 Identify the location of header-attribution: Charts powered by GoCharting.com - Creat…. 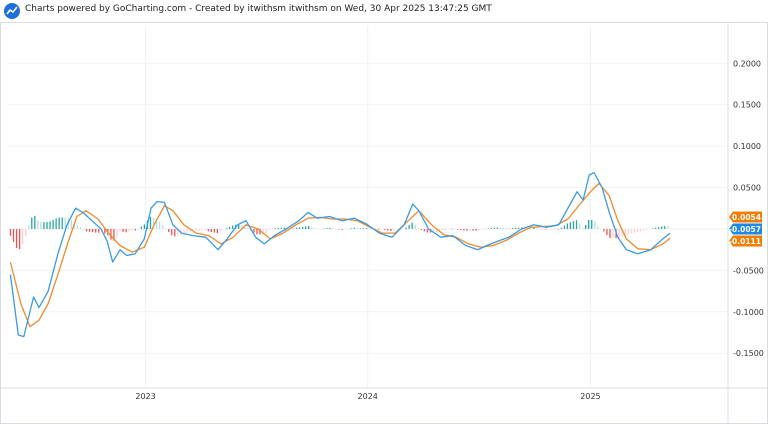
(258, 9).